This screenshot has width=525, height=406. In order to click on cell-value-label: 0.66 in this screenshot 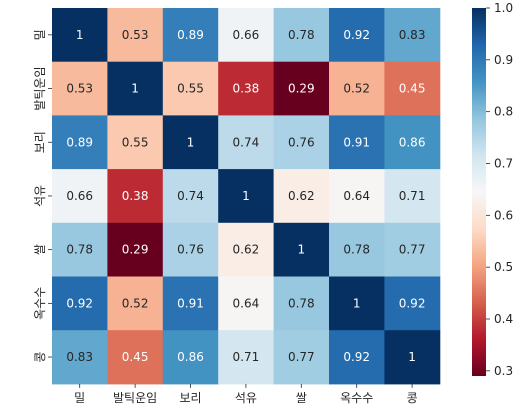, I will do `click(79, 196)`.